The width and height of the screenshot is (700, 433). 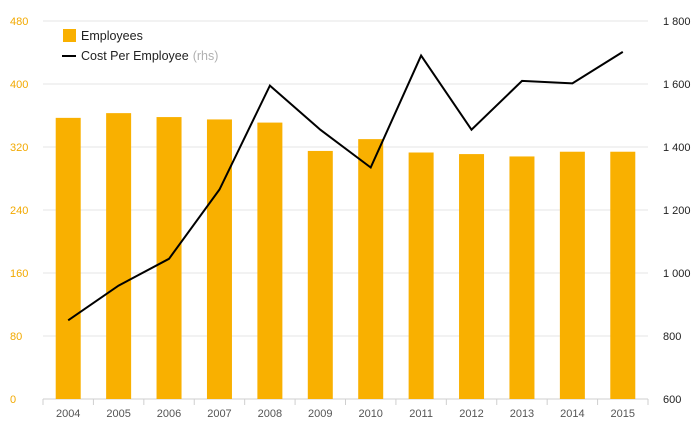 I want to click on legend-swatch-employees, so click(x=69, y=35).